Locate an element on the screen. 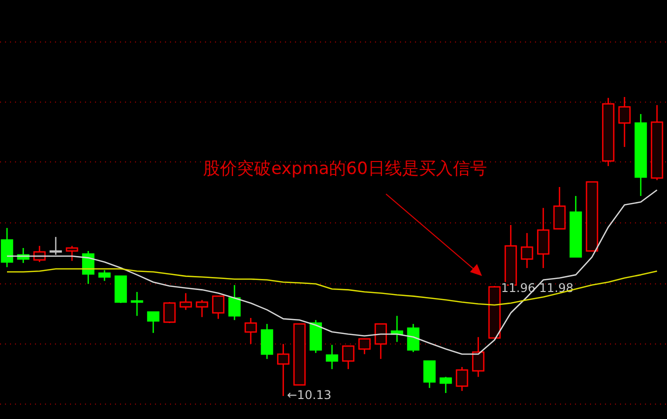  annotation: ←10.13 is located at coordinates (309, 395).